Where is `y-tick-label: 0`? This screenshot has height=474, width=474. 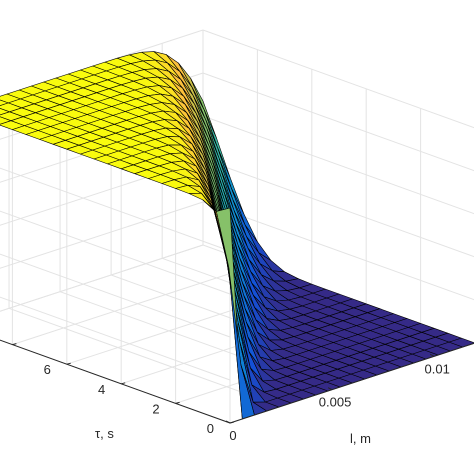
y-tick-label: 0 is located at coordinates (210, 428).